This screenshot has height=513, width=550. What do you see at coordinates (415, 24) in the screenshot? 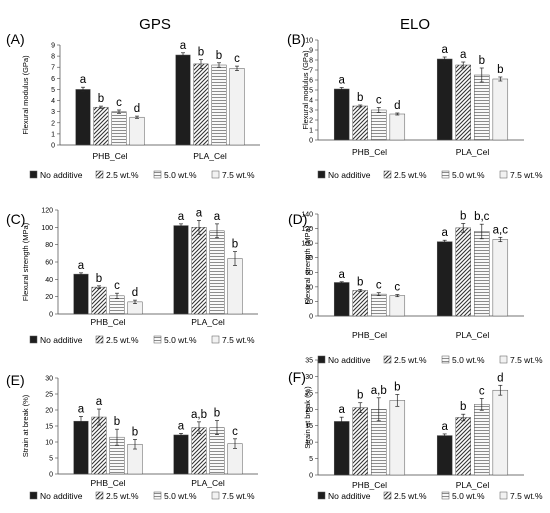
I see `column-title-elo: ELO` at bounding box center [415, 24].